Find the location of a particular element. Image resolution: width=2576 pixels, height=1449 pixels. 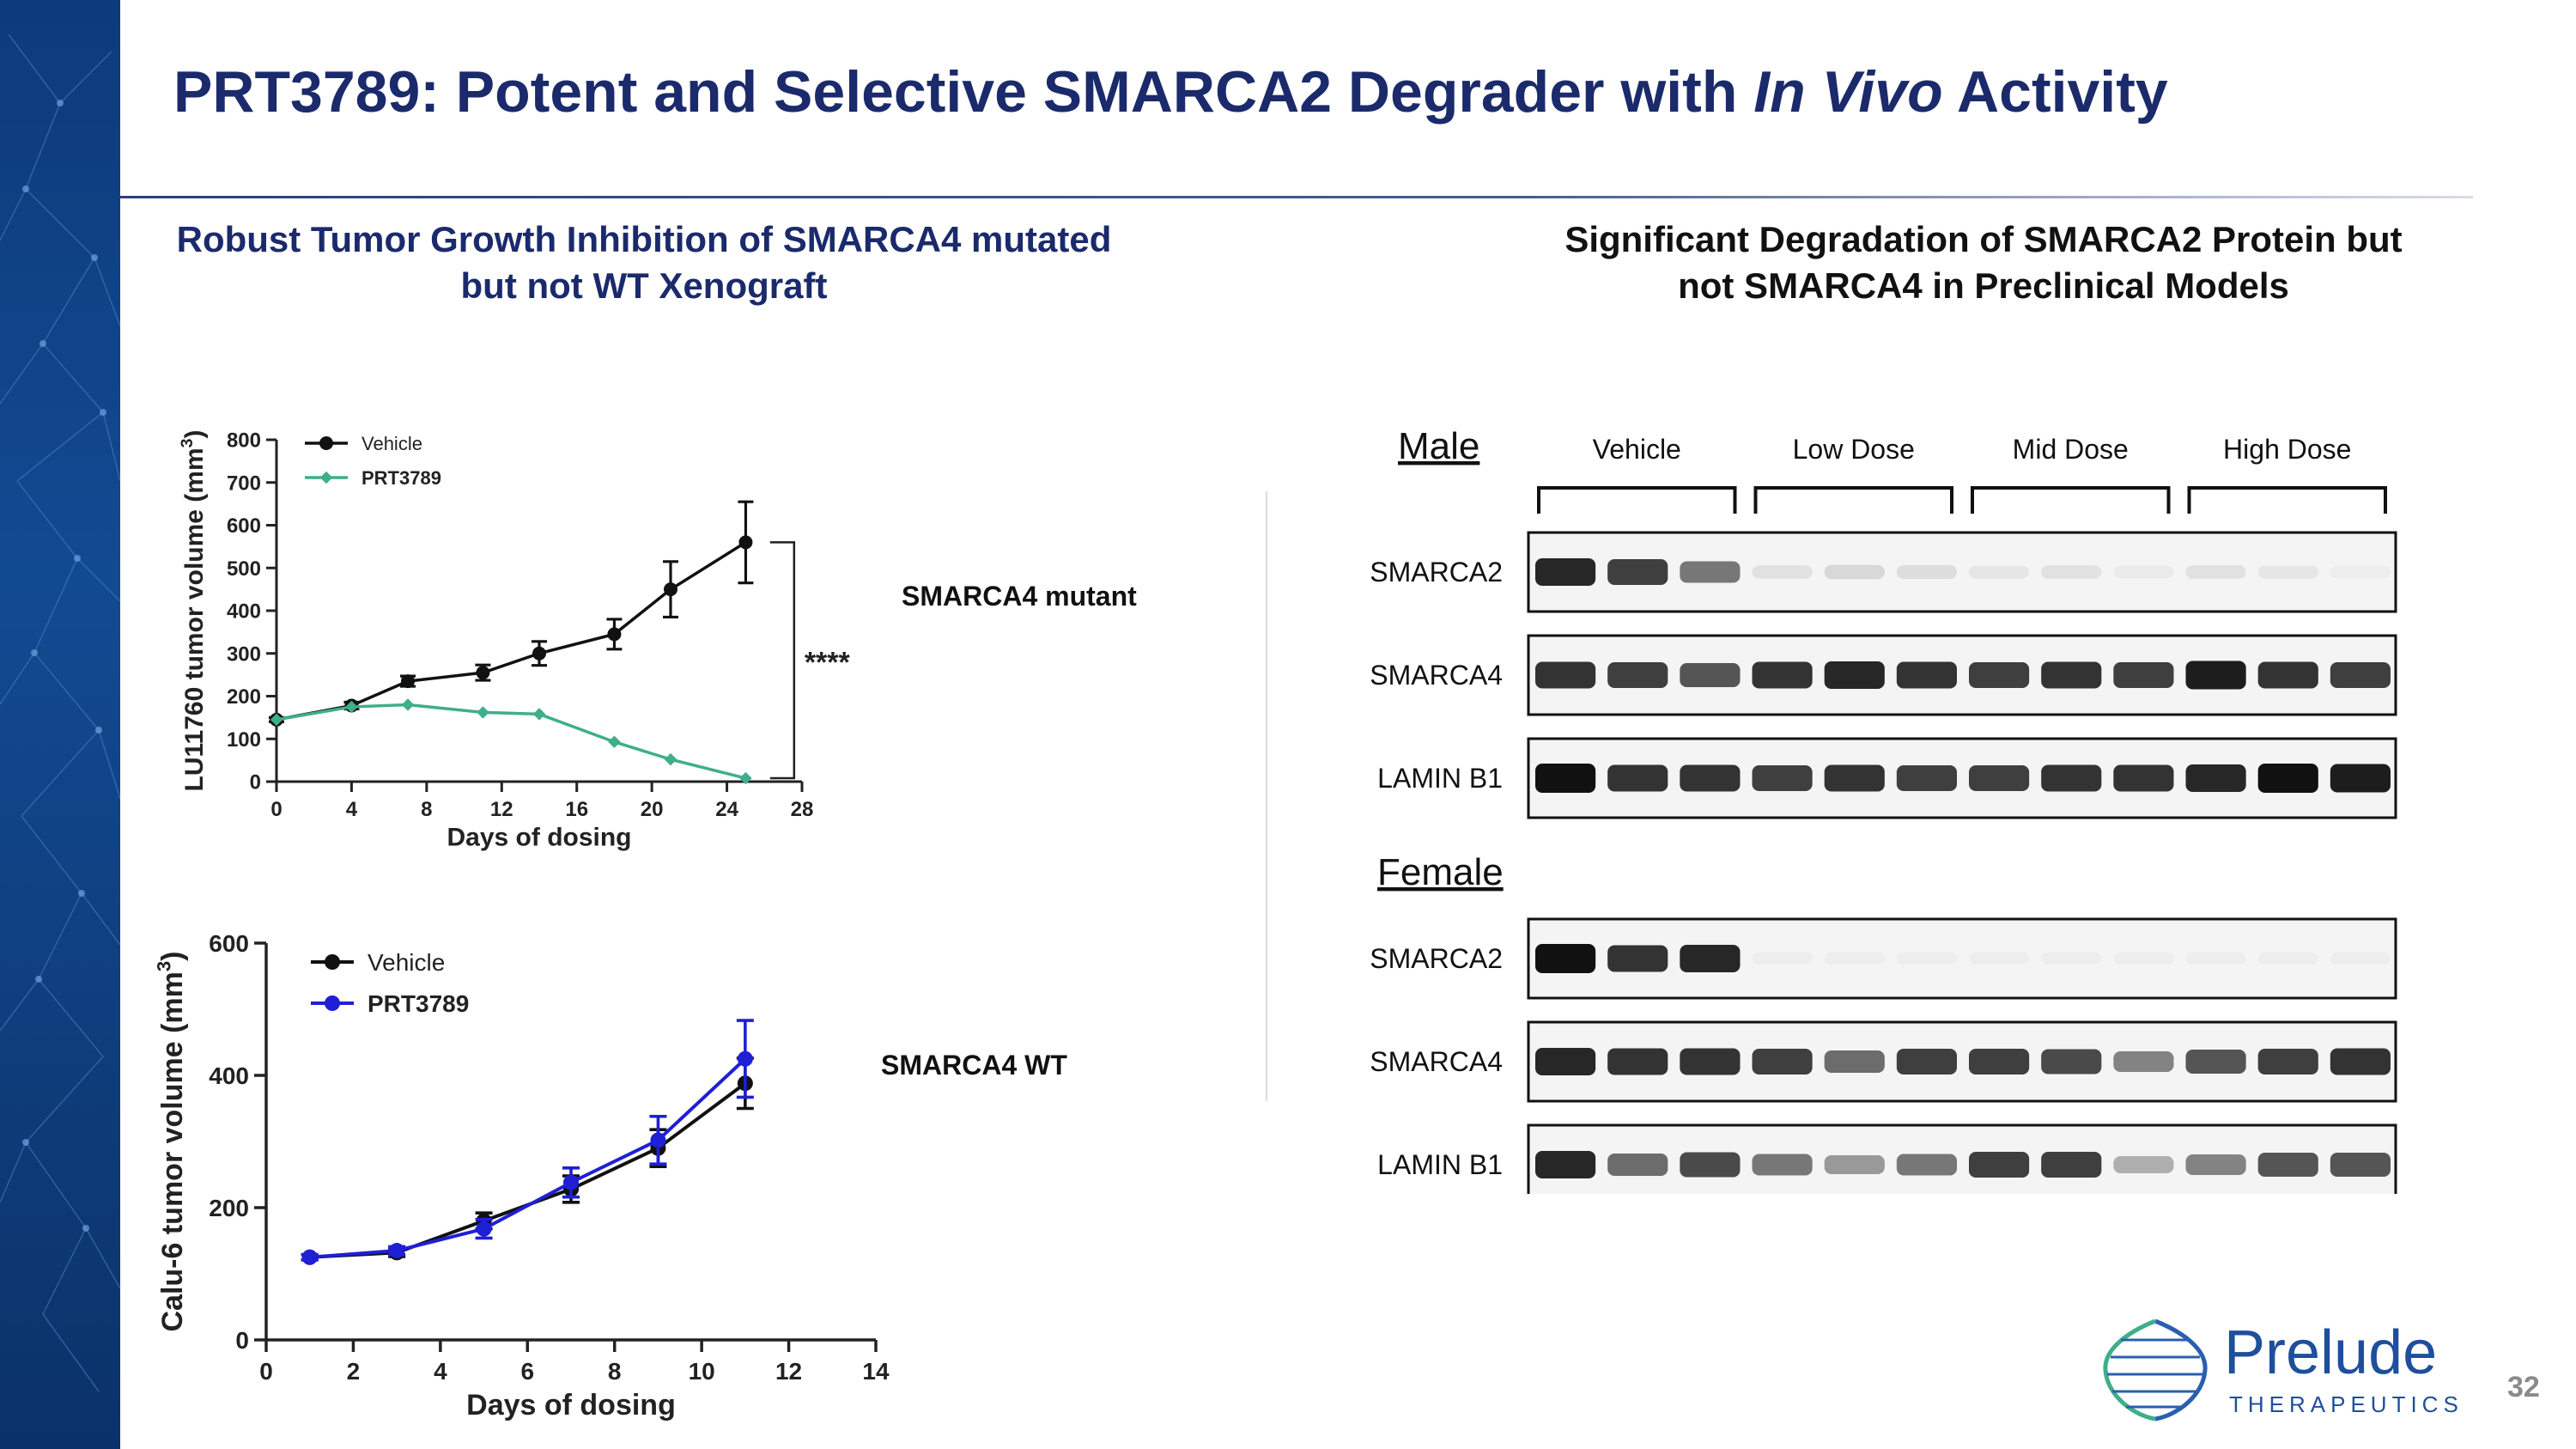

x-tick-label: 24 is located at coordinates (726, 809).